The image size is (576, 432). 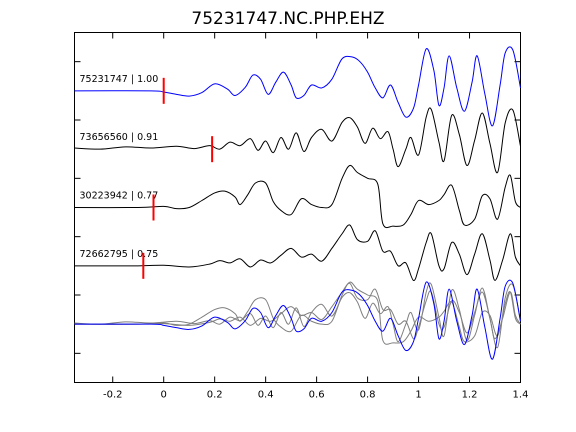 I want to click on x-tick-label: 0.4, so click(x=266, y=395).